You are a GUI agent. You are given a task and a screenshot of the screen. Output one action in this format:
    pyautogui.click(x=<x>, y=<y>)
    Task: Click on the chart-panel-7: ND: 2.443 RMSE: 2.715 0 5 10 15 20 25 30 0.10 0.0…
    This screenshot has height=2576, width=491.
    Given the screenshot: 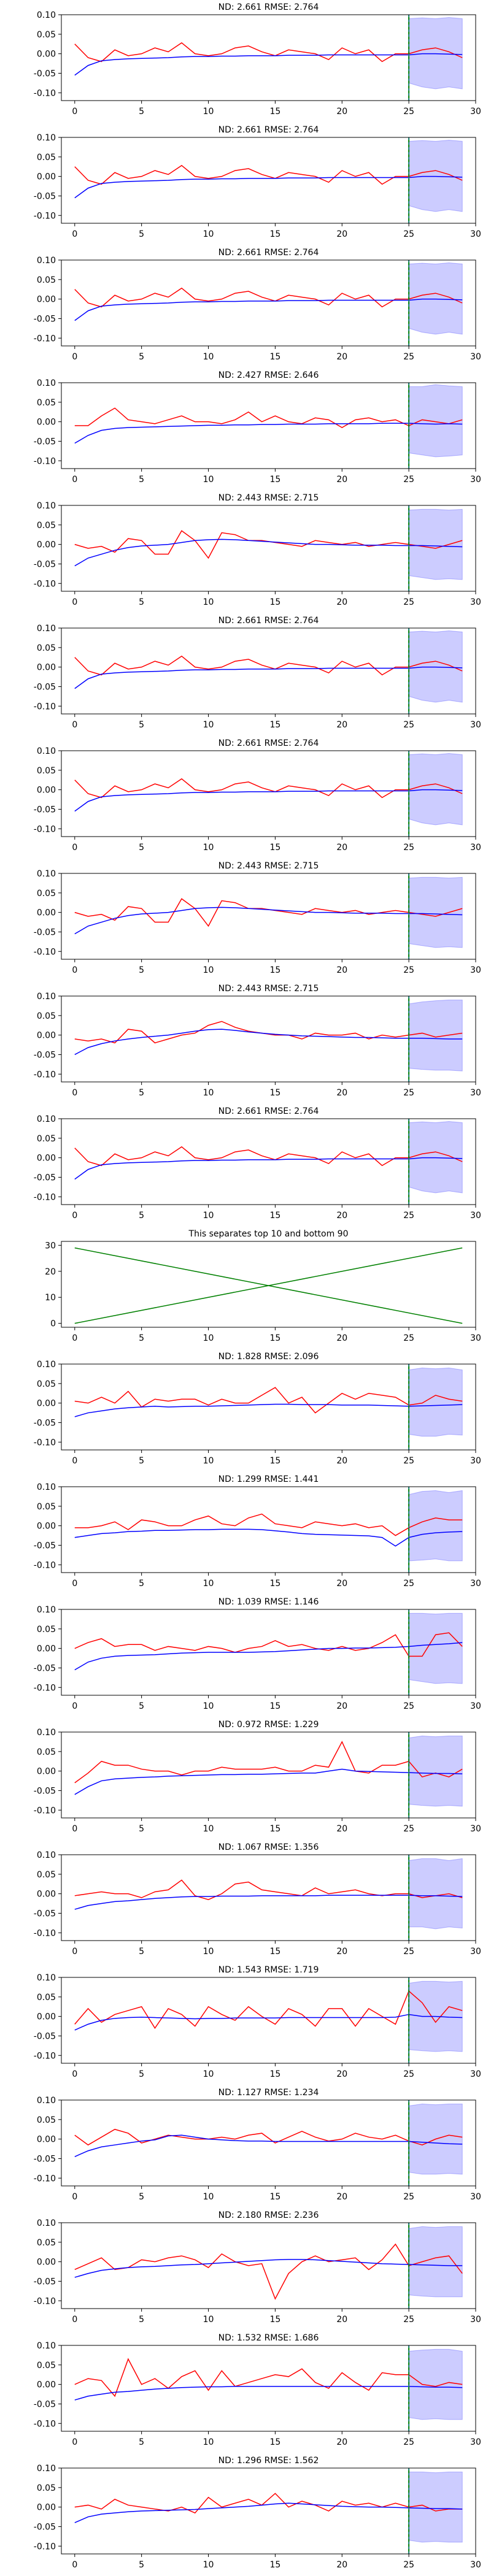 What is the action you would take?
    pyautogui.click(x=258, y=918)
    